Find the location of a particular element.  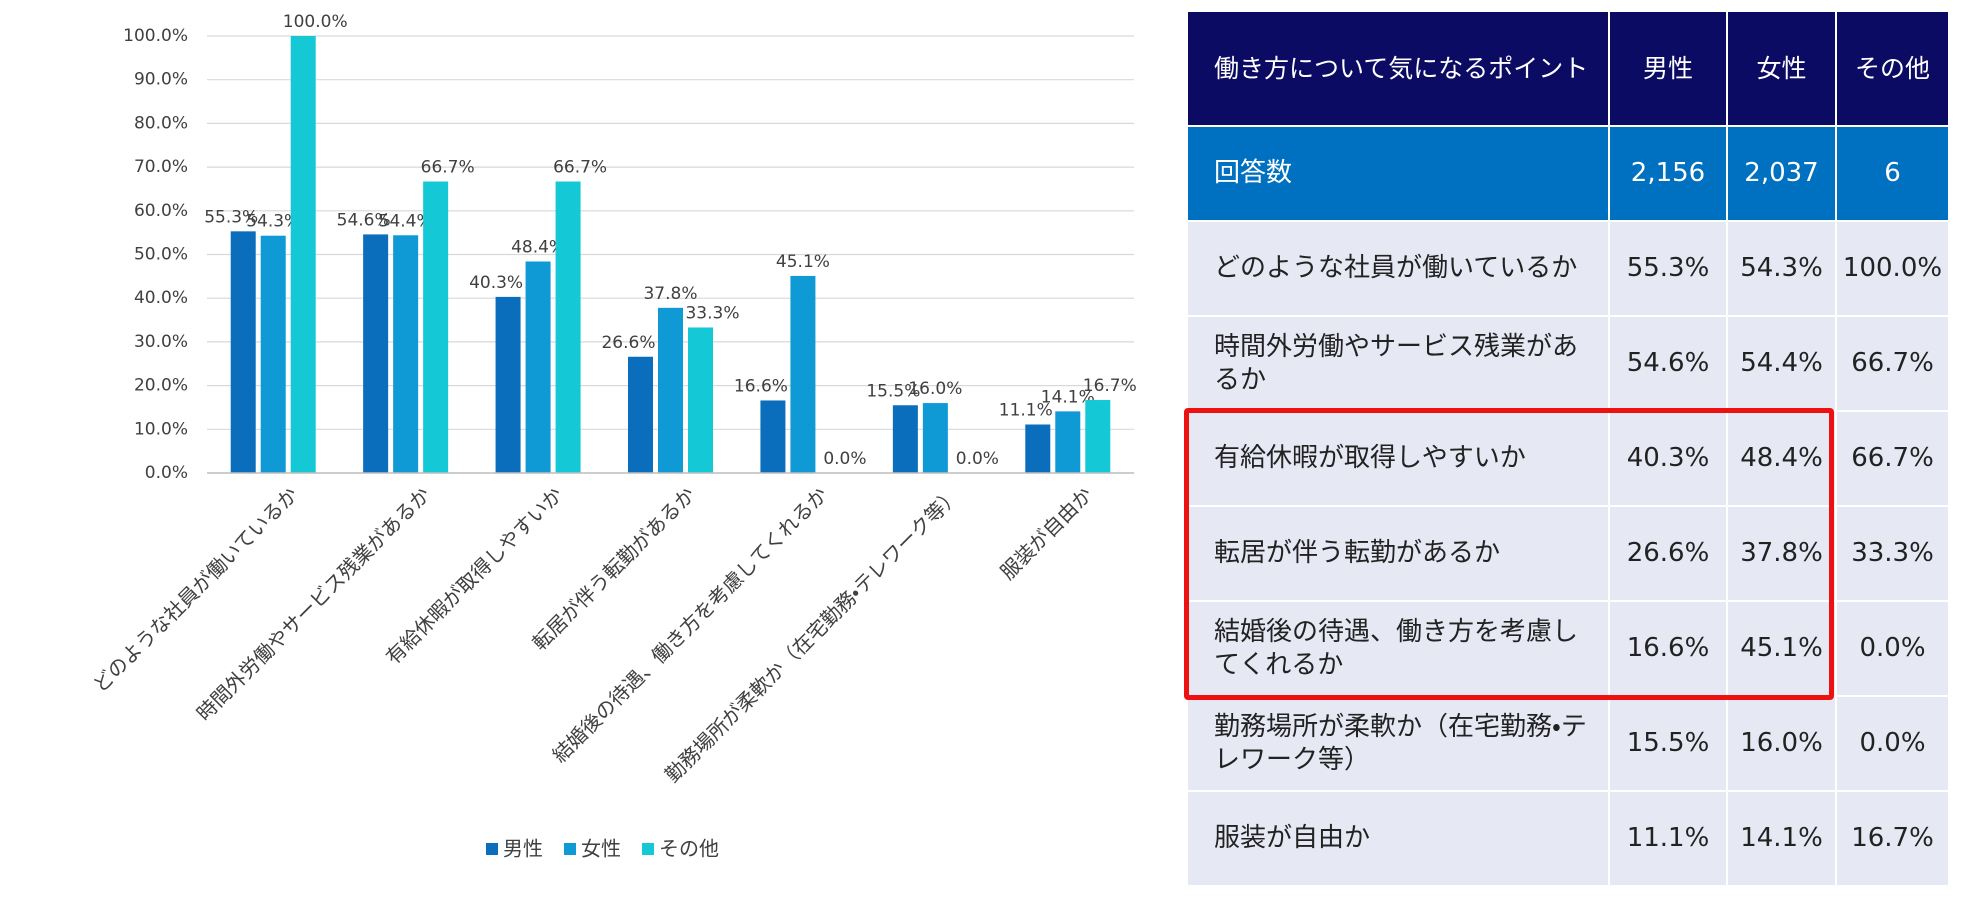

value-cell: 54.4% is located at coordinates (1781, 363).